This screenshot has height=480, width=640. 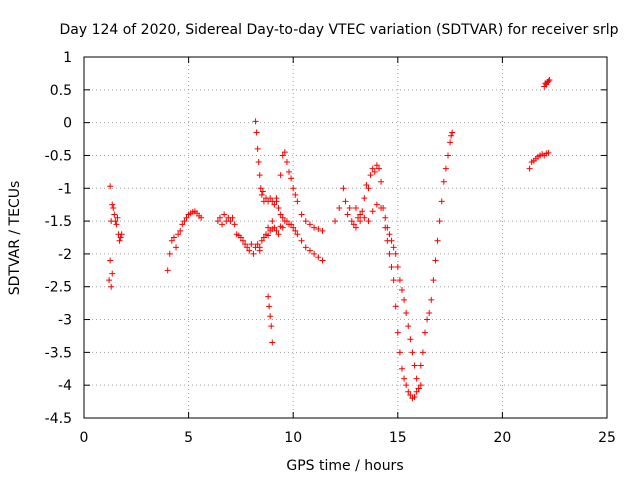 I want to click on x-tick-label: 0, so click(x=84, y=438).